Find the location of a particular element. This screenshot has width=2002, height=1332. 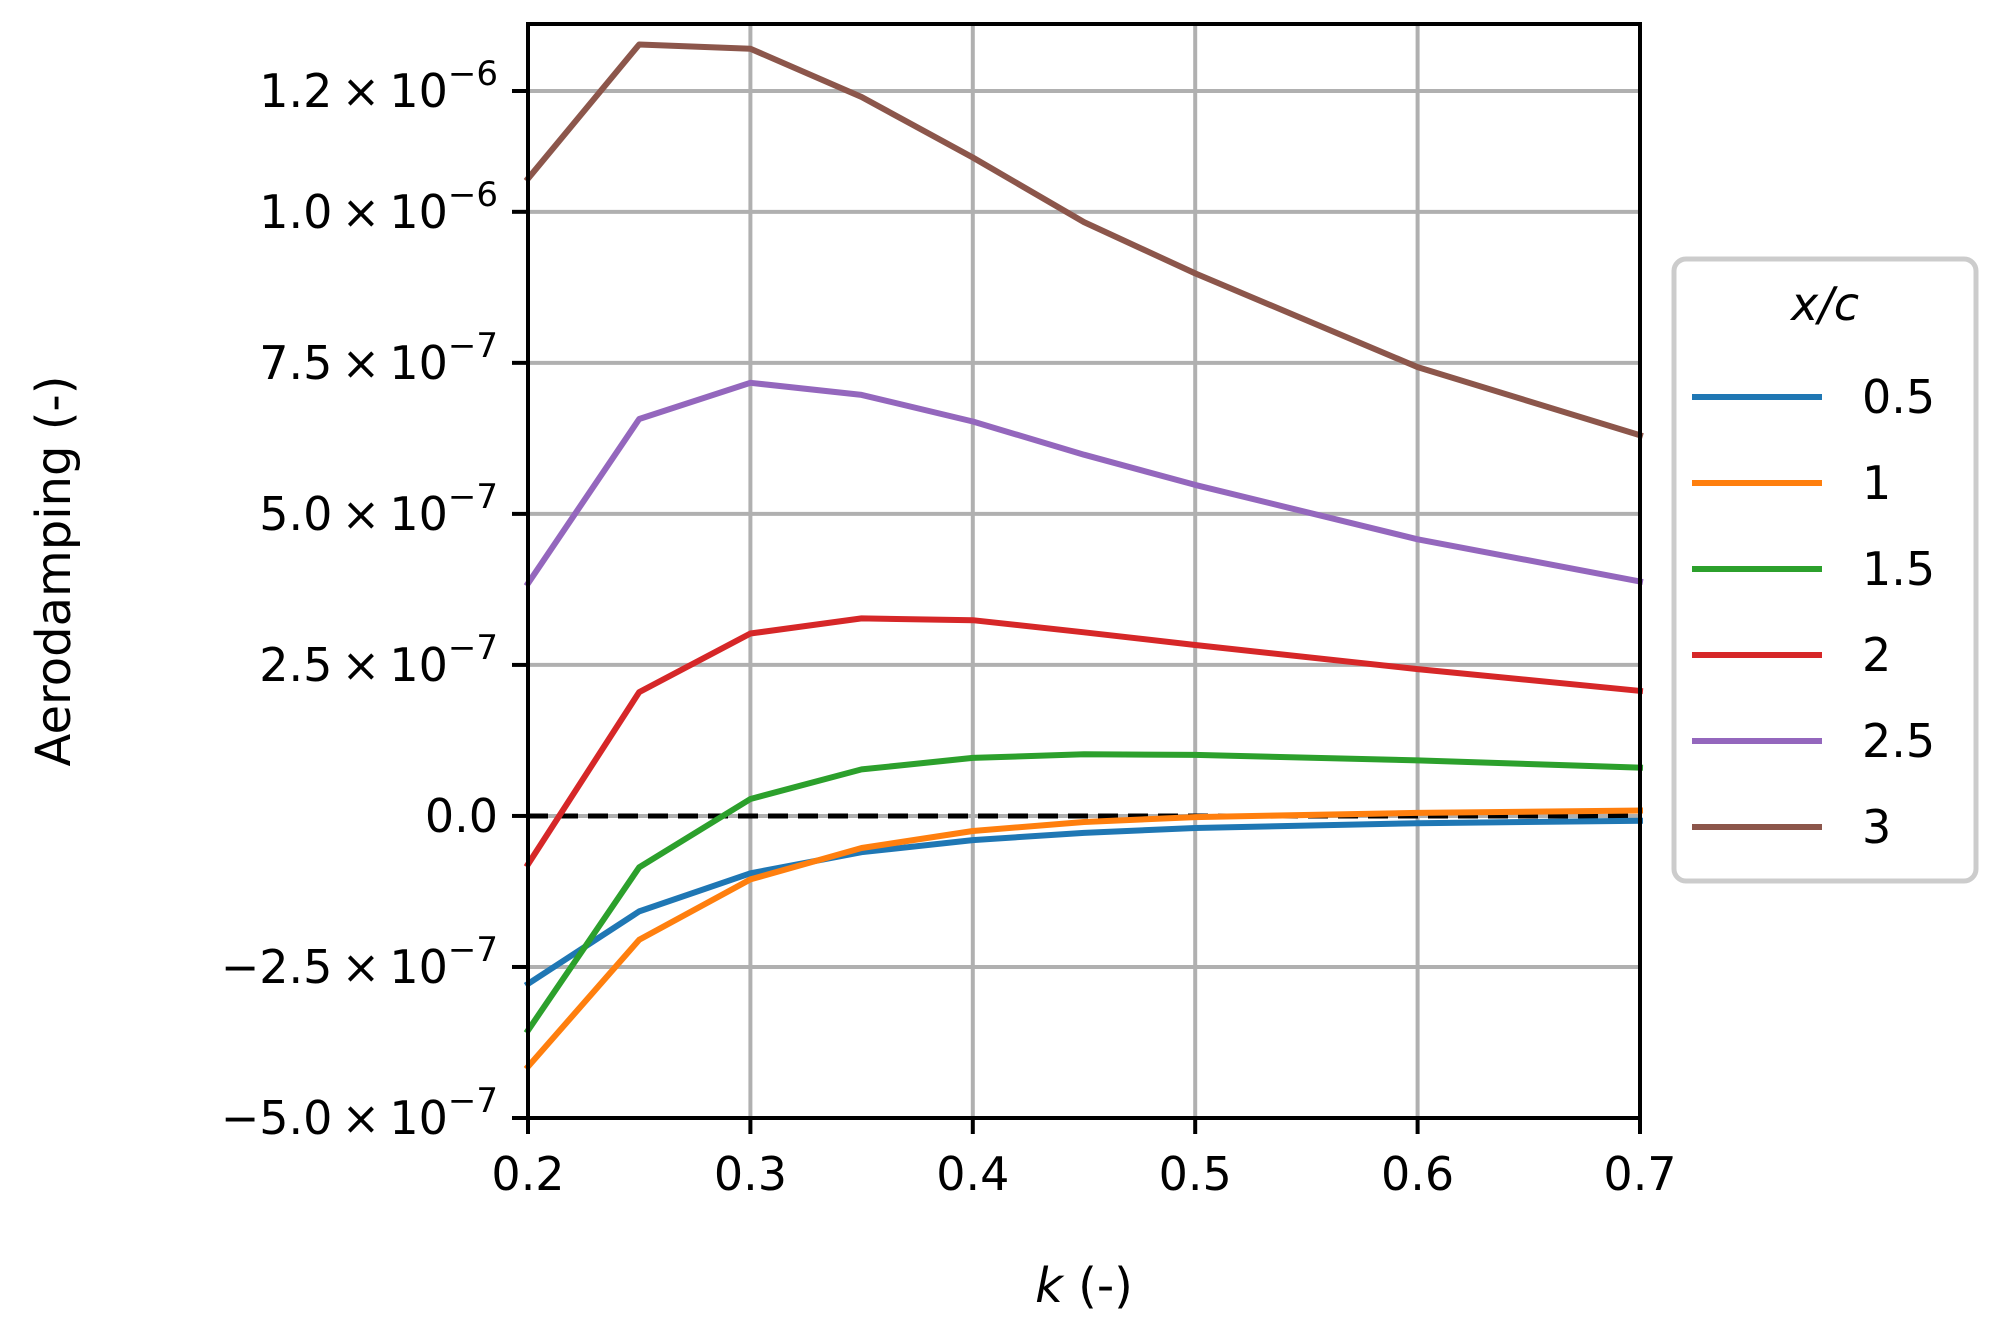

x-tick-label-4: 0.6 is located at coordinates (1417, 1174).